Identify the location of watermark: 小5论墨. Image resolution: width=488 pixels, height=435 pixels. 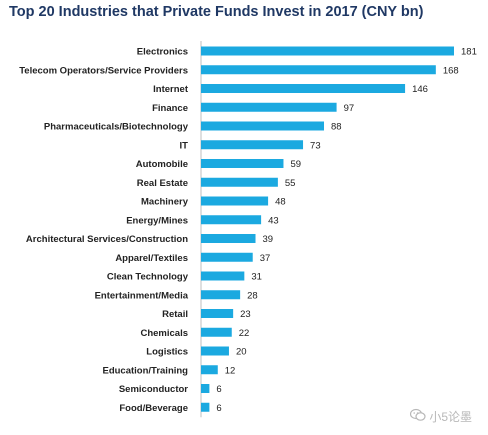
(441, 416).